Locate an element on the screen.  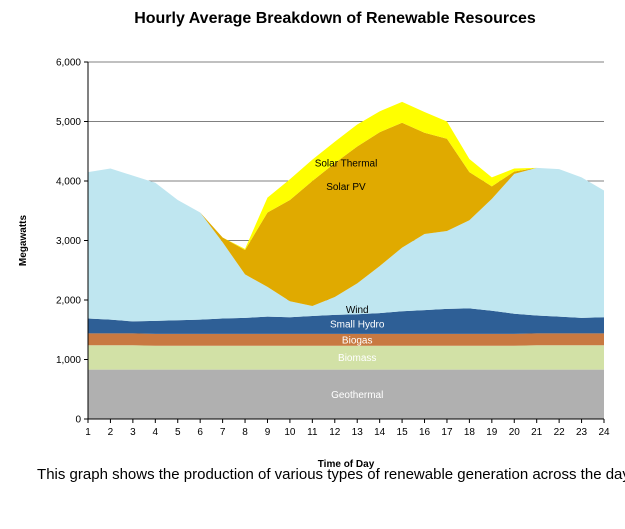
x-tick-labels: 1 2 3 4 5 6 7 8 9 10 11 12 13 14 15 16 17 18 19 20 21 22 23 24 is located at coordinates (347, 428).